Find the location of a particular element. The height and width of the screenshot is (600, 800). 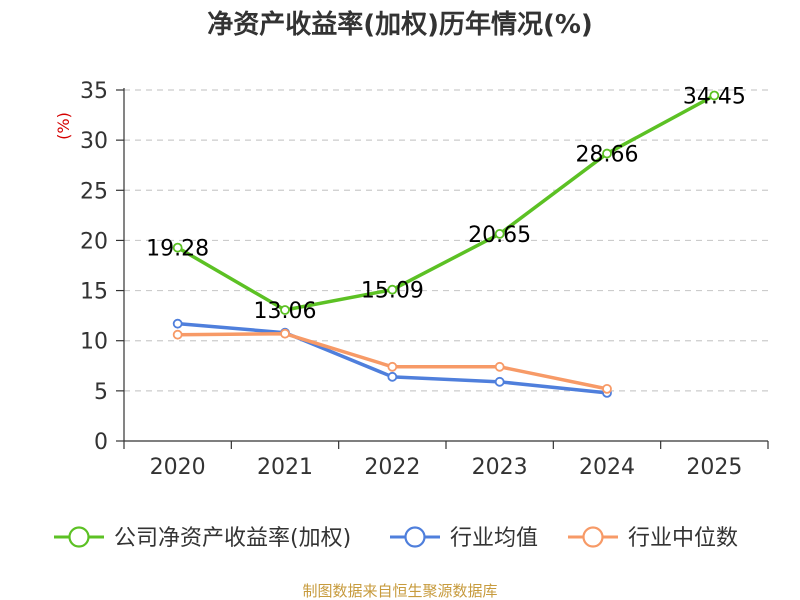

legend-label-2: 行业中位数 is located at coordinates (683, 538).